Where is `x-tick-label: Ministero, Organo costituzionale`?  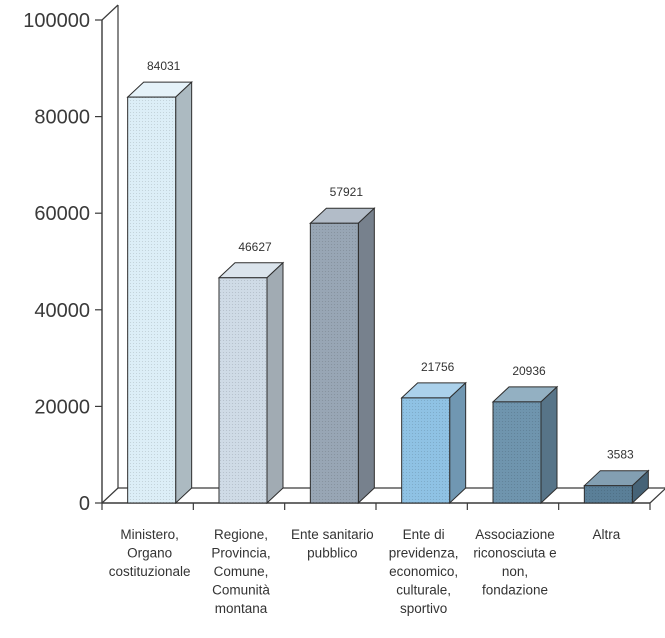
x-tick-label: Ministero, Organo costituzionale is located at coordinates (150, 553).